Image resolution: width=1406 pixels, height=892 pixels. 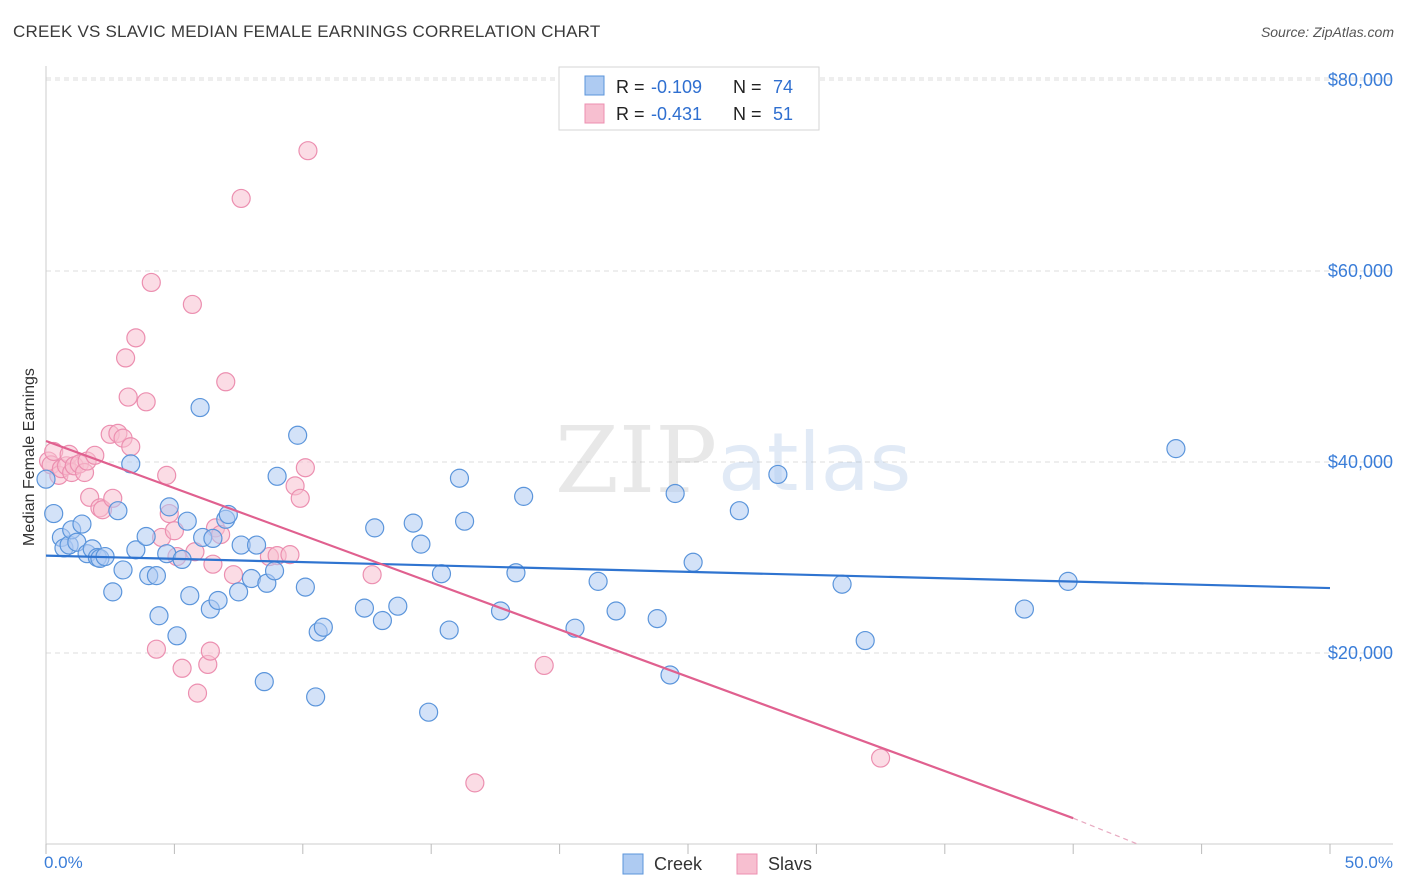 I want to click on creek-trend-line, so click(x=688, y=572).